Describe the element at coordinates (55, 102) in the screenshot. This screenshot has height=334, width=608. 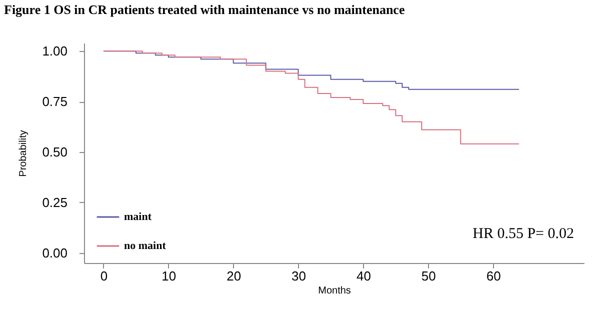
I see `y-tick-label: 0.75` at that location.